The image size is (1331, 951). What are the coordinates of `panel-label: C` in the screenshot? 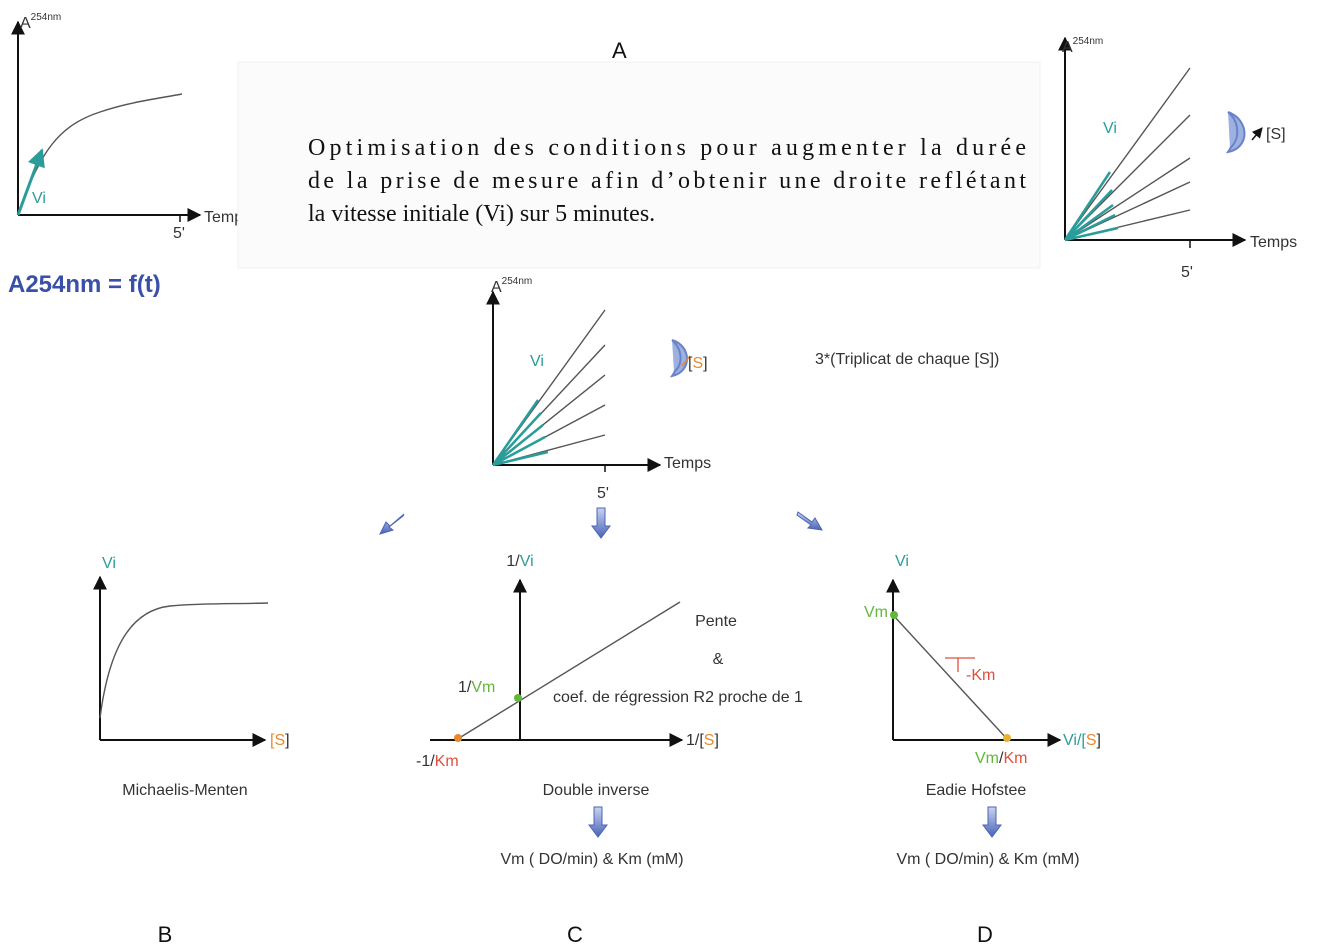 It's located at (575, 934).